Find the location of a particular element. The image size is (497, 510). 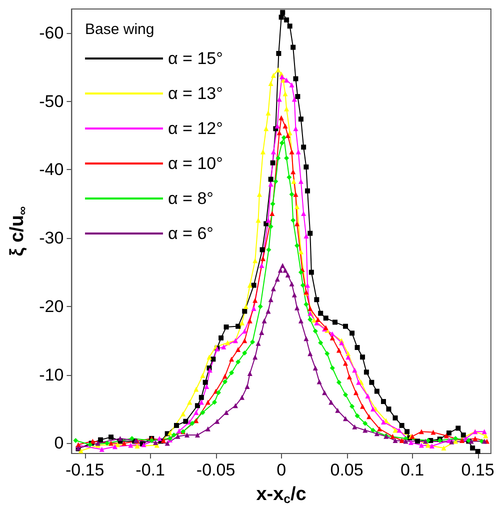

legend-label: α = 15° is located at coordinates (195, 58).